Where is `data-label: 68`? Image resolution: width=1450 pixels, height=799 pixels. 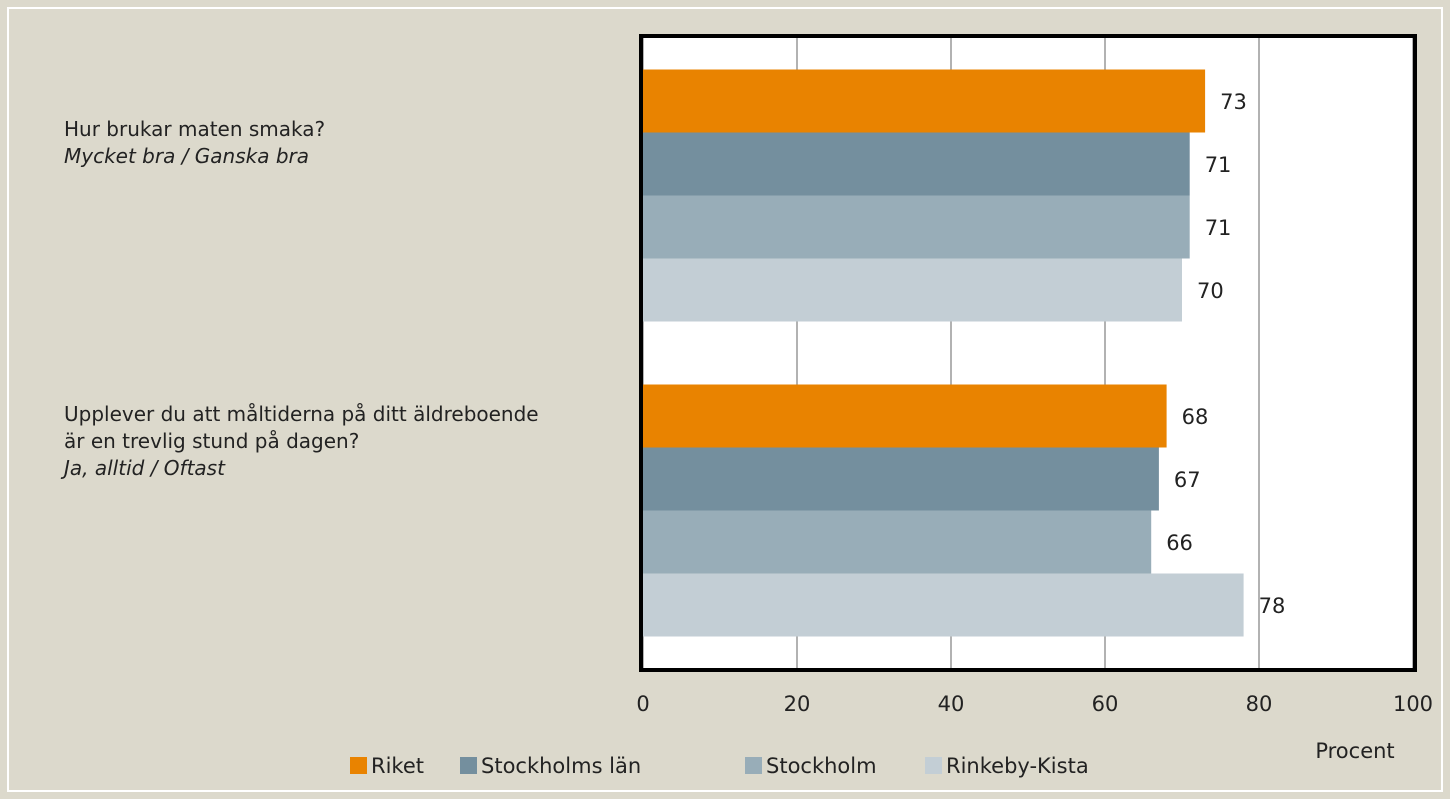
data-label: 68 is located at coordinates (1195, 417).